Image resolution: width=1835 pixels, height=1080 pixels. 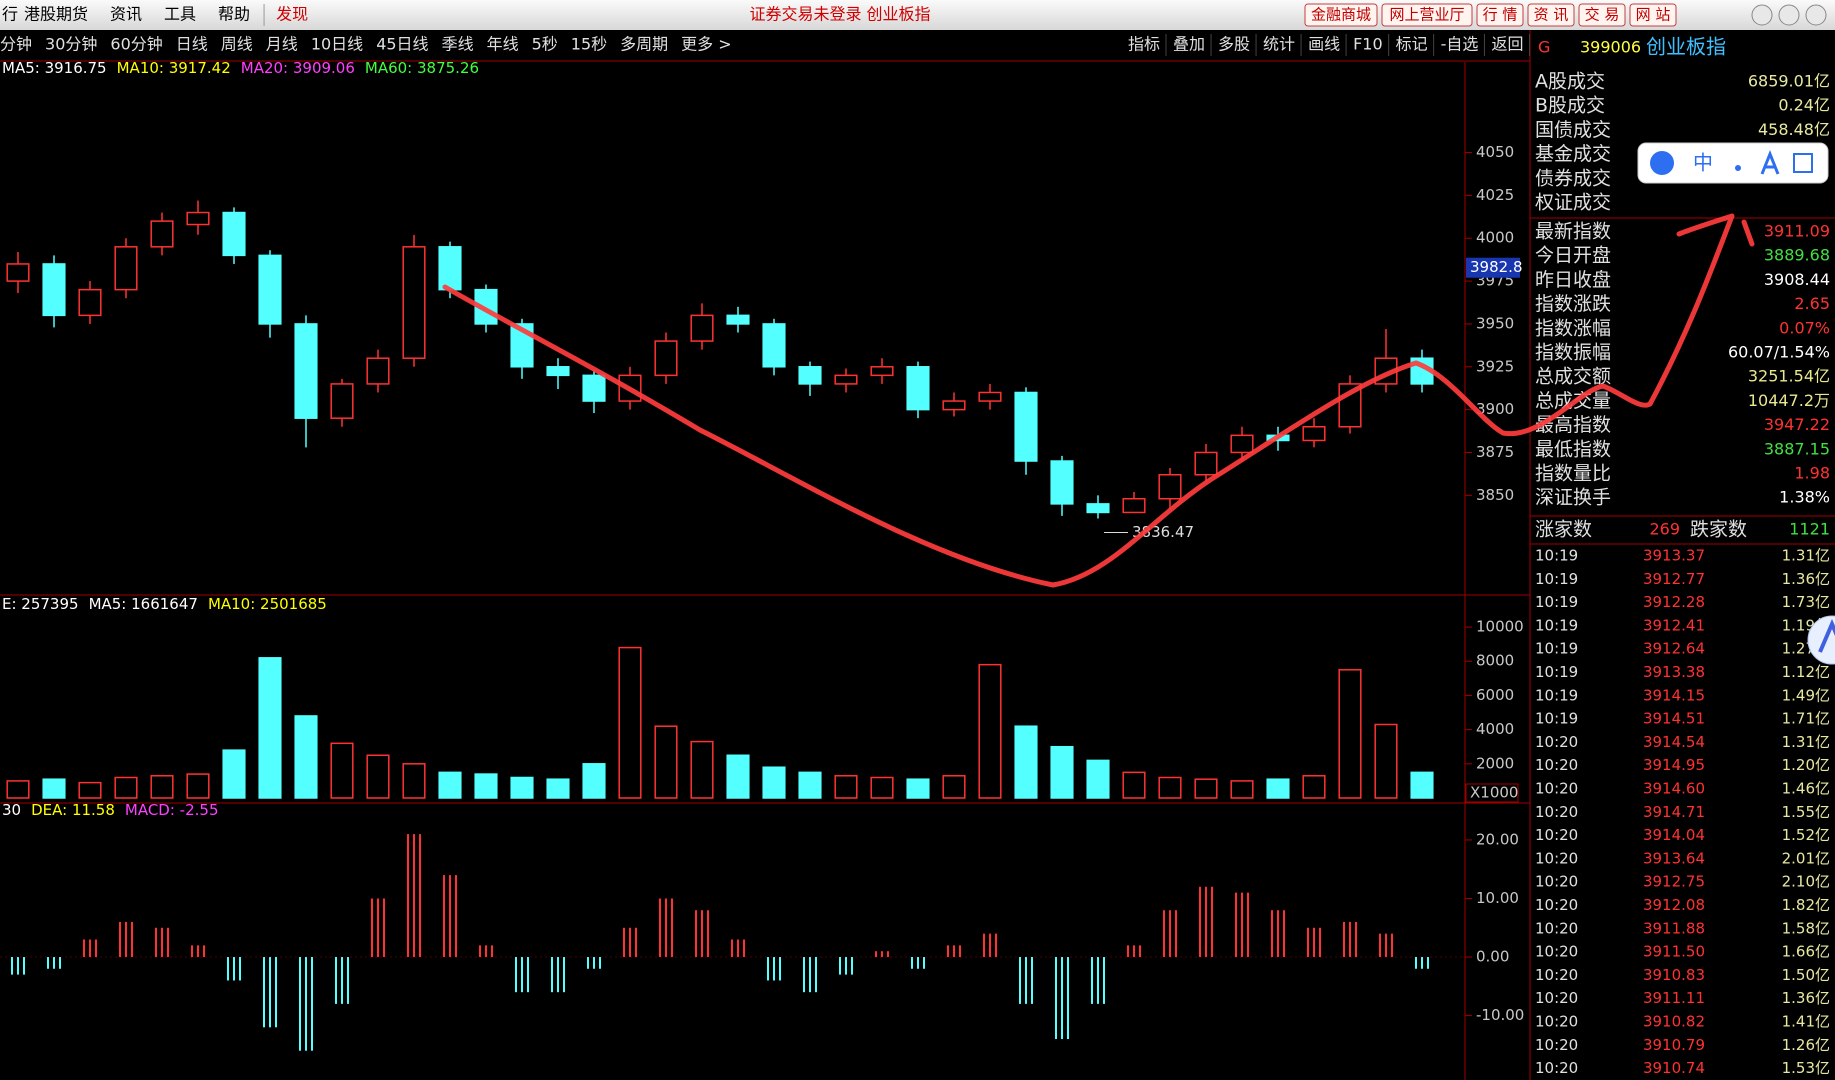 I want to click on summary-value: 6859.01亿, so click(x=1789, y=81).